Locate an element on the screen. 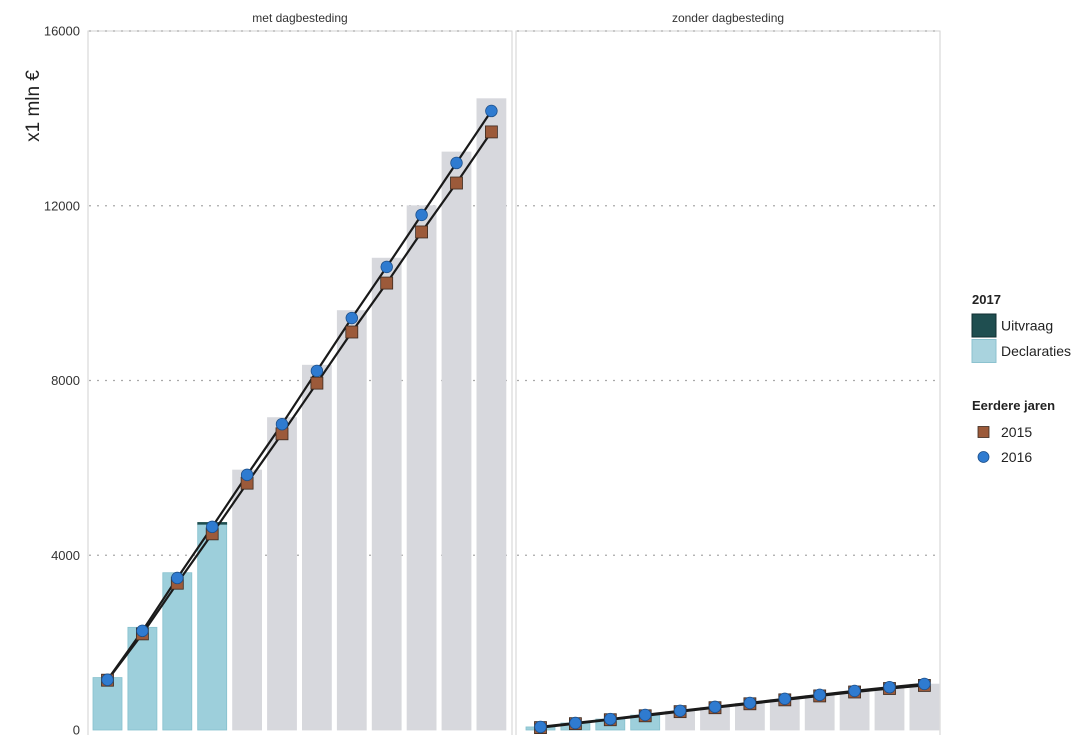  legend-label: Declaraties is located at coordinates (1036, 351).